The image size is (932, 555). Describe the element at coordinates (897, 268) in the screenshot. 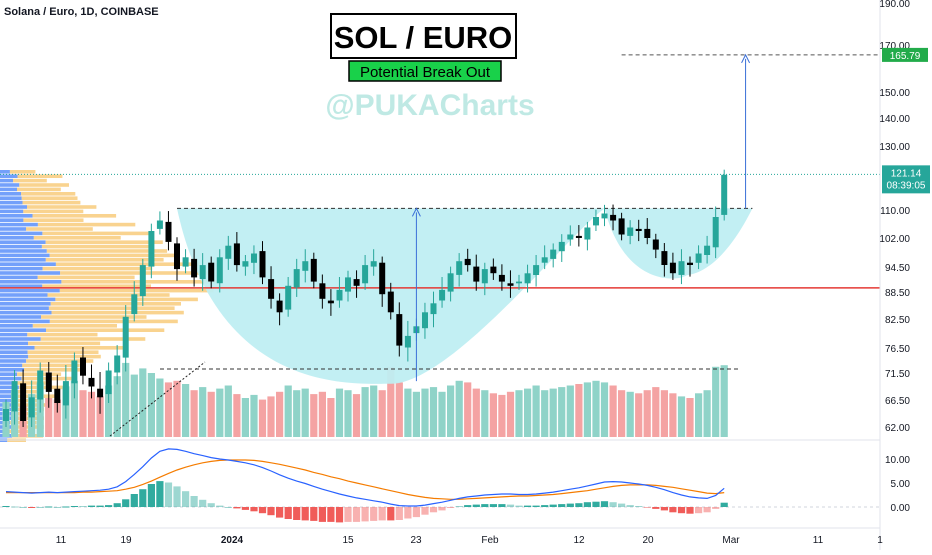

I see `price-axis-tick: 94.50` at that location.